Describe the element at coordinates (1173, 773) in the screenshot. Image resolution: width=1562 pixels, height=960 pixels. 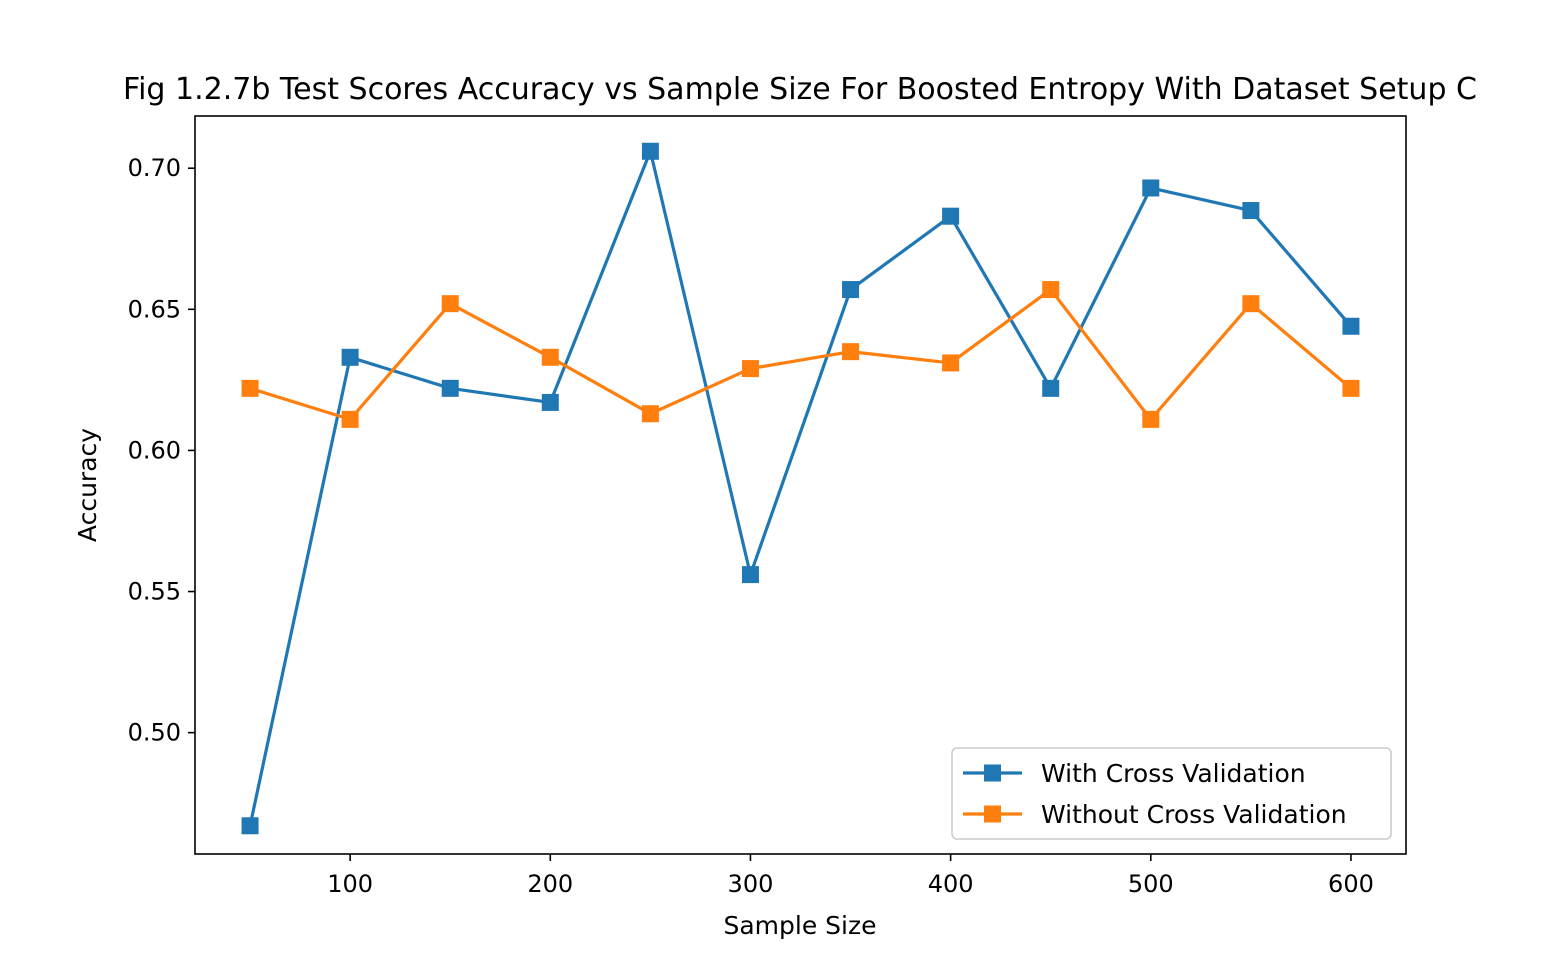
I see `legend-label: With Cross Validation` at that location.